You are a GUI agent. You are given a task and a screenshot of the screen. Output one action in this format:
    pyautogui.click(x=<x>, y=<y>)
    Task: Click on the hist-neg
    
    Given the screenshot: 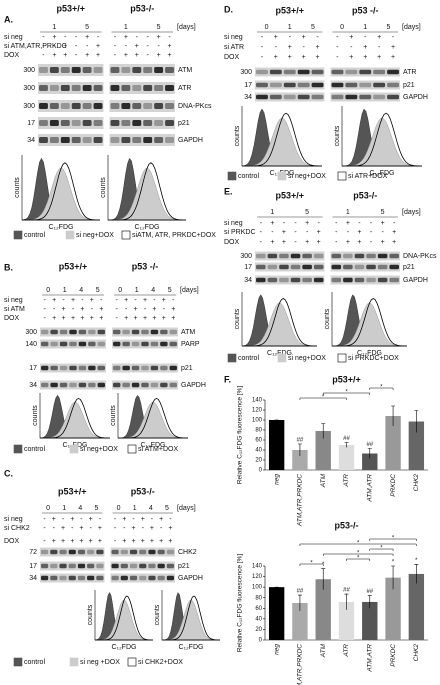 What is the action you would take?
    pyautogui.click(x=369, y=324)
    